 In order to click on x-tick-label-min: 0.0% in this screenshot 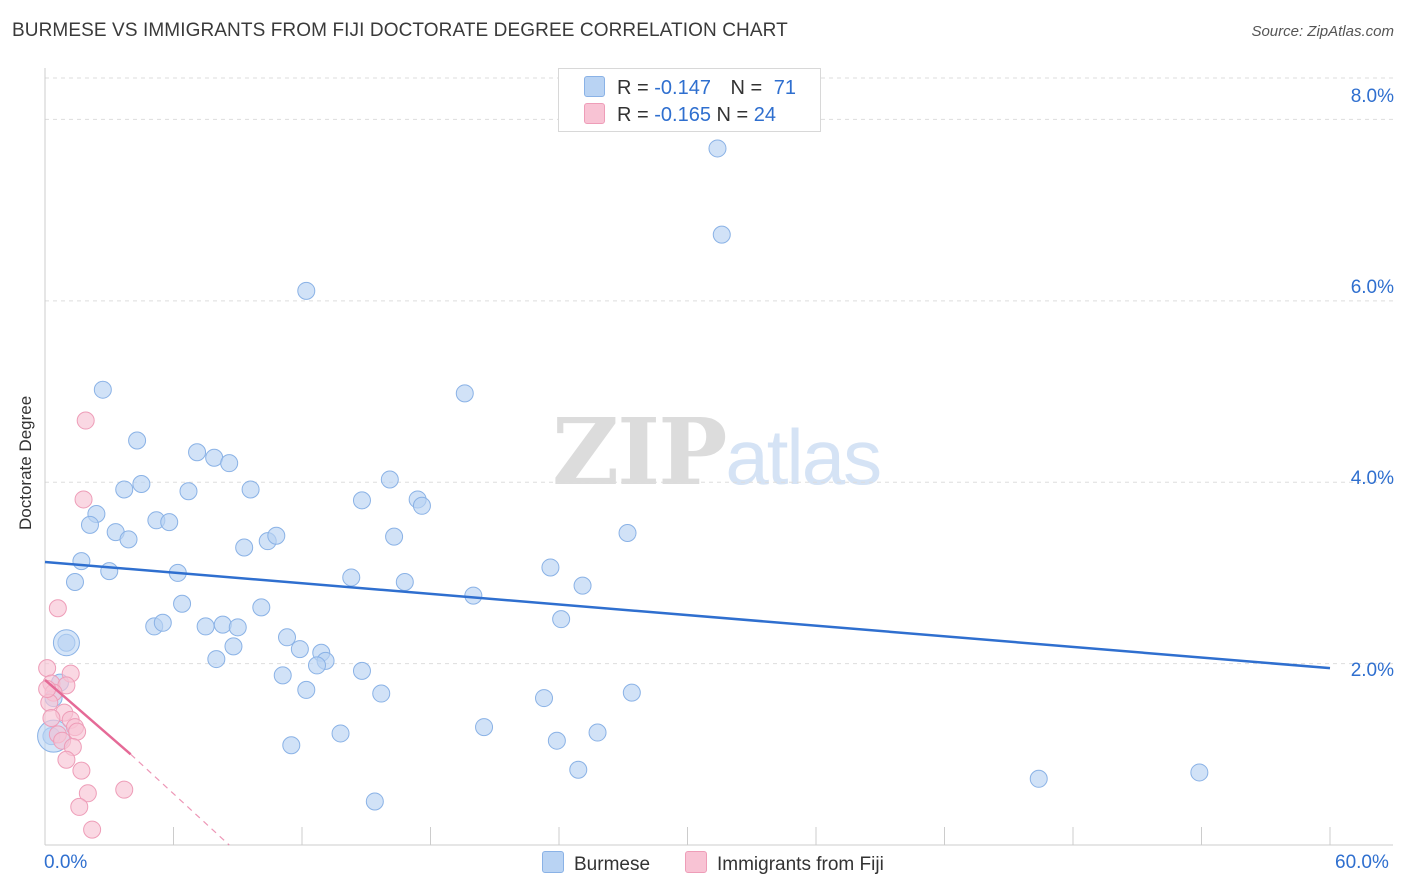, I will do `click(66, 862)`.